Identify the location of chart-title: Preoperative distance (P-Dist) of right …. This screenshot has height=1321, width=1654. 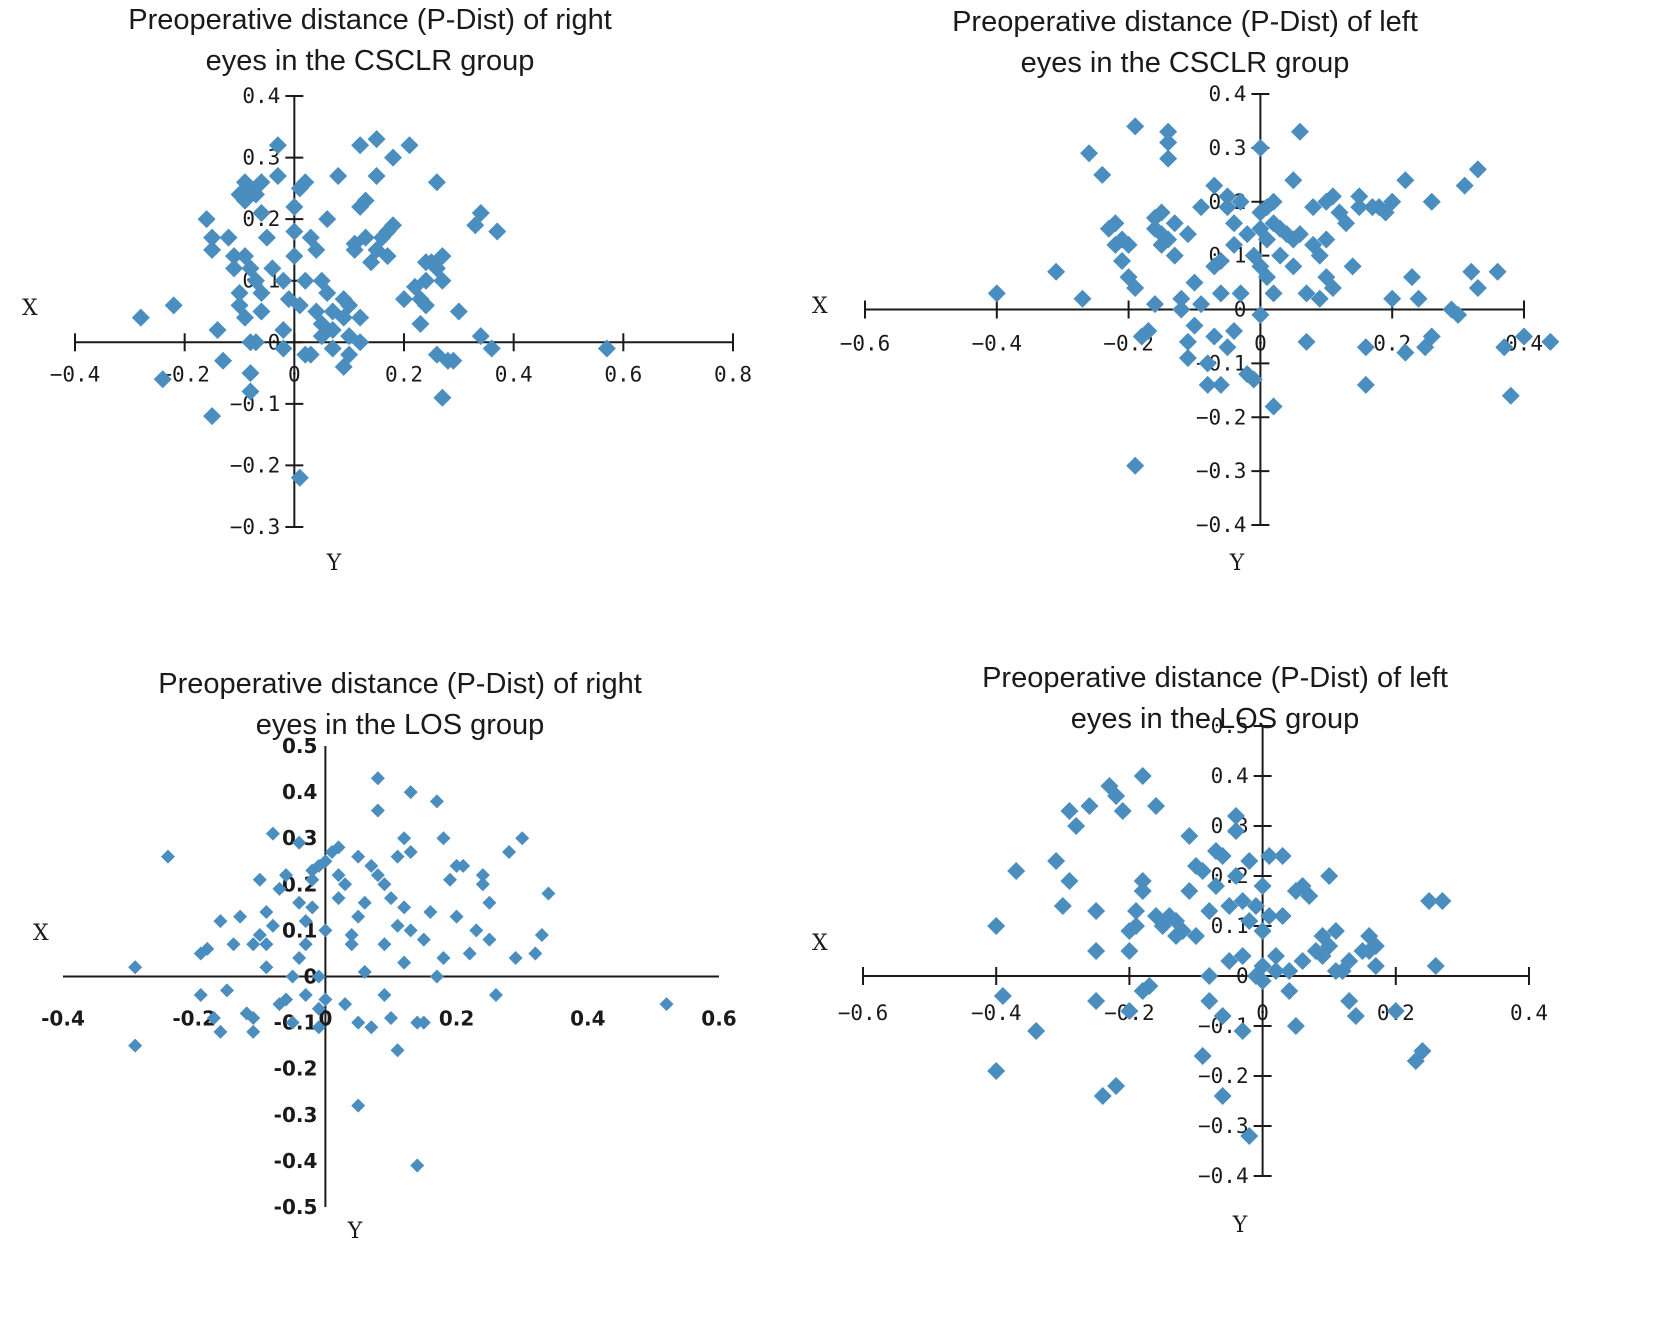
(370, 40).